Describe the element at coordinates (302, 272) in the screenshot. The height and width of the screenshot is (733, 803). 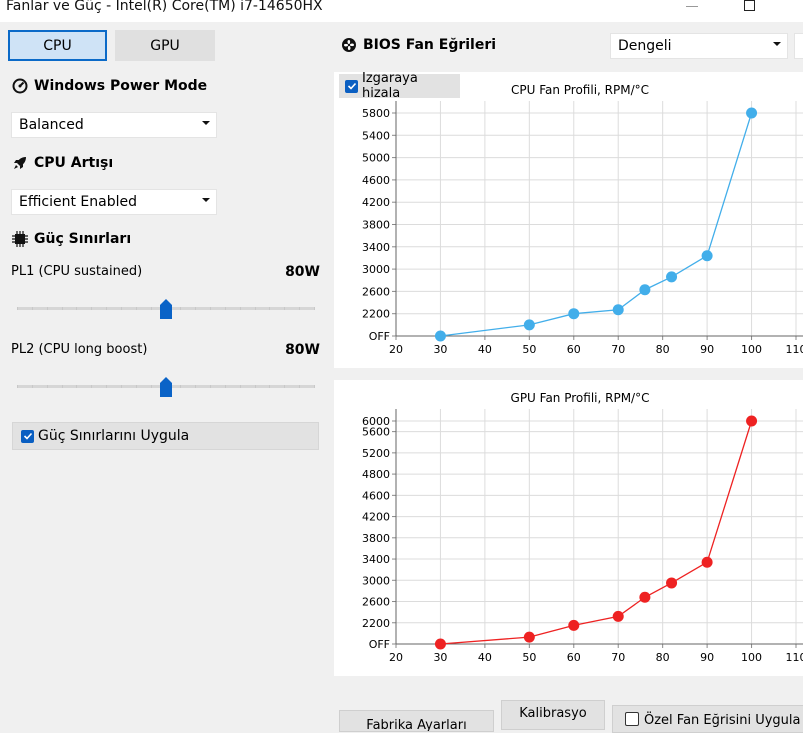
I see `pl1-value: 80W` at that location.